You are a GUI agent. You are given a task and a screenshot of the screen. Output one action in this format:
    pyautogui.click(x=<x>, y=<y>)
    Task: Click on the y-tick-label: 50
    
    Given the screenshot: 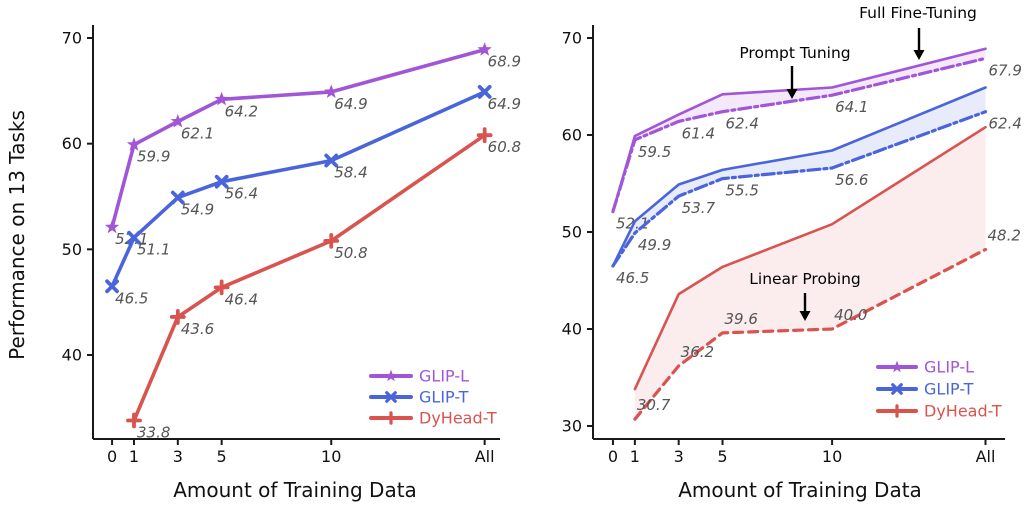 What is the action you would take?
    pyautogui.click(x=72, y=249)
    